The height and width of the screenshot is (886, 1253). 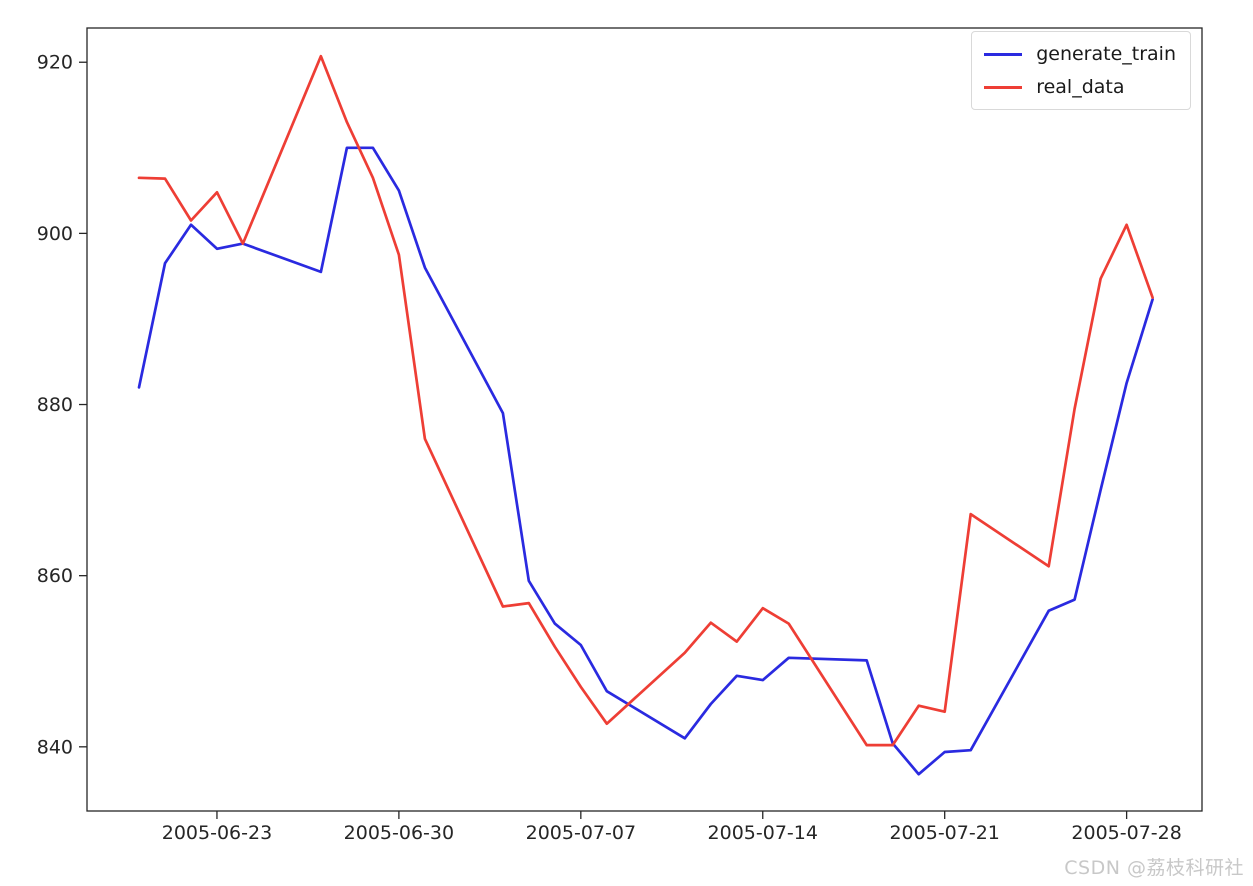 What do you see at coordinates (55, 747) in the screenshot?
I see `y-tick-label: 840` at bounding box center [55, 747].